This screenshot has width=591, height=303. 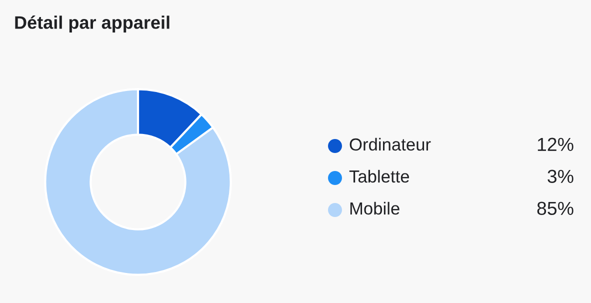 What do you see at coordinates (556, 144) in the screenshot?
I see `data-label: 12%` at bounding box center [556, 144].